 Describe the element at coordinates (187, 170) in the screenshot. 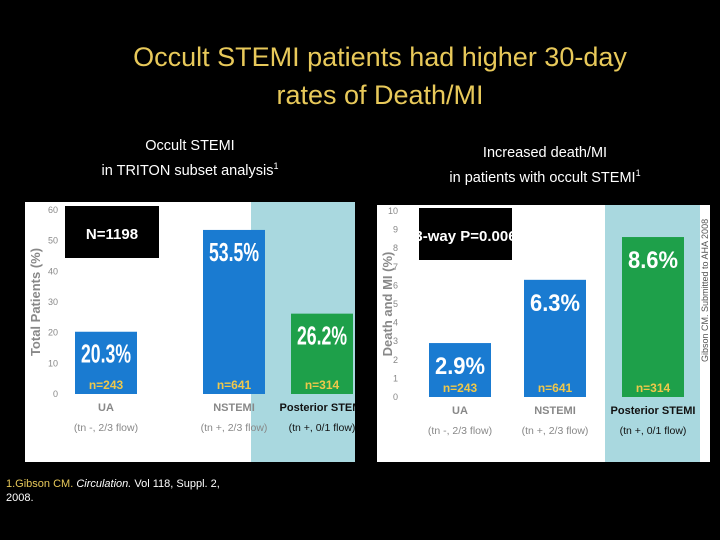

I see `left-subtitle-line2: in TRITON subset analysis` at that location.